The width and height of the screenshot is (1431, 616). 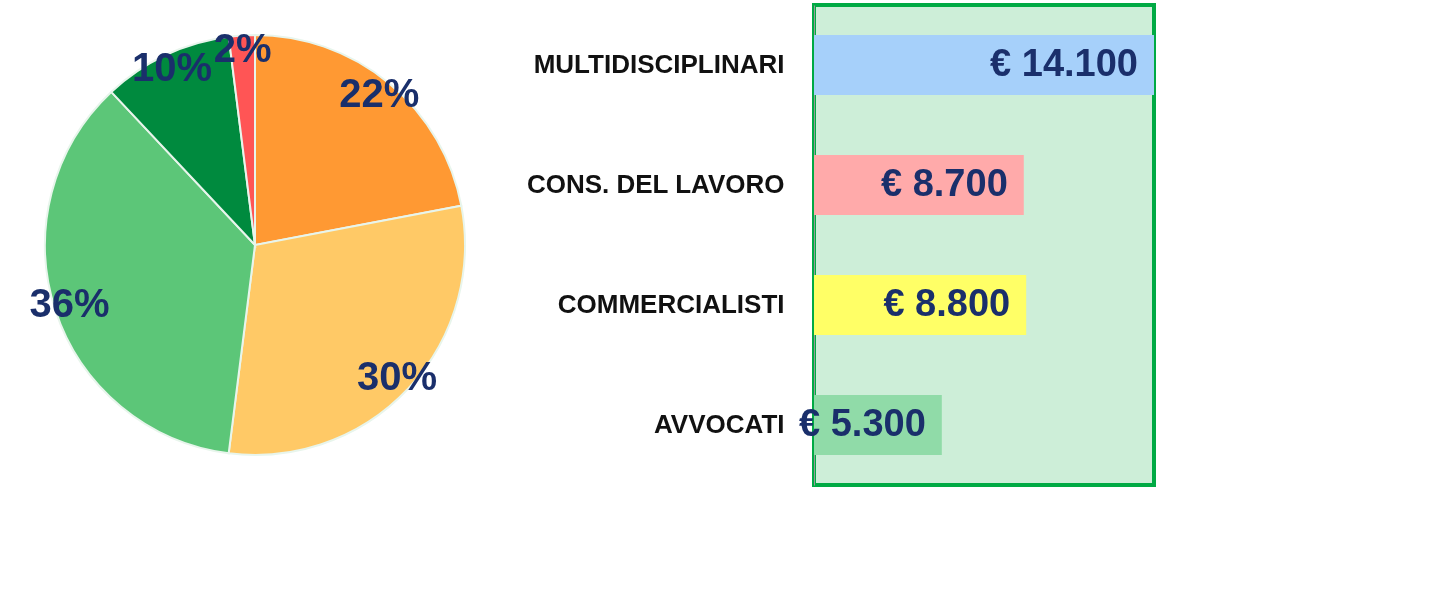 What do you see at coordinates (671, 304) in the screenshot?
I see `y-tick-label: COMMERCIALISTI` at bounding box center [671, 304].